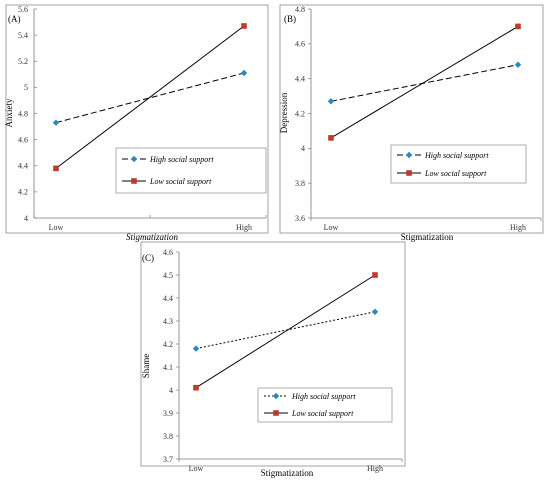 The width and height of the screenshot is (550, 488). What do you see at coordinates (23, 61) in the screenshot?
I see `y-tick-label: 5.2` at bounding box center [23, 61].